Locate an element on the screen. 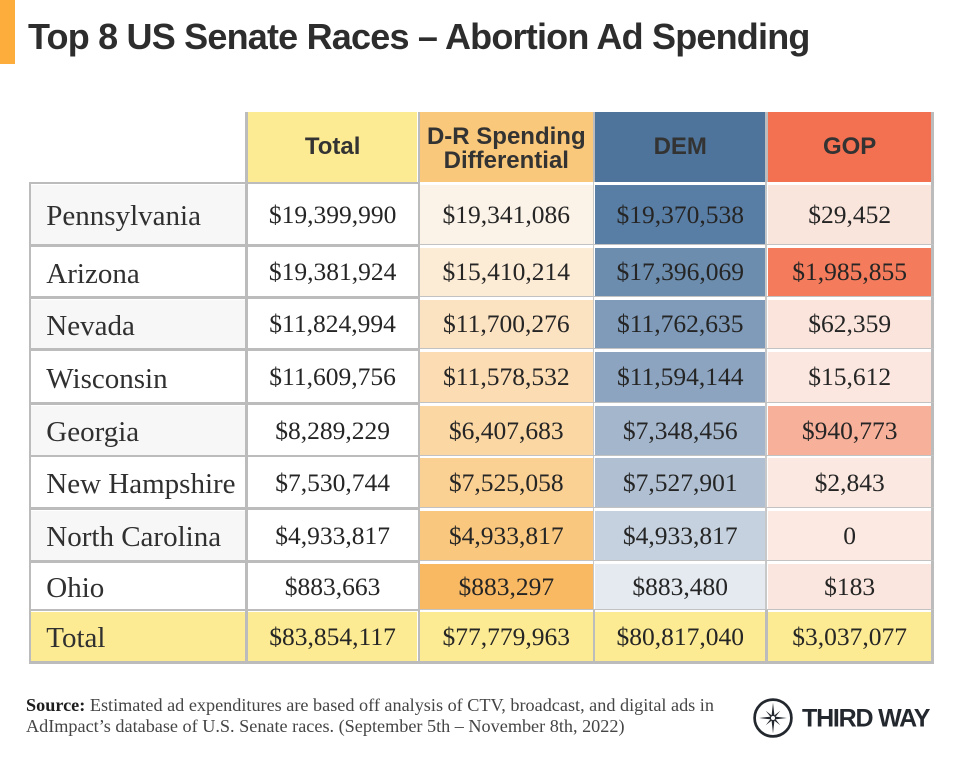 Image resolution: width=960 pixels, height=770 pixels. svg-text: THIRD WAY is located at coordinates (866, 719).